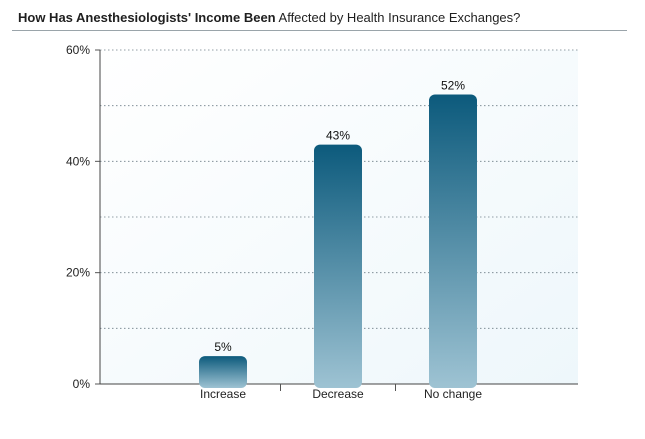 This screenshot has height=439, width=645. Describe the element at coordinates (453, 86) in the screenshot. I see `data-label: 52%` at that location.